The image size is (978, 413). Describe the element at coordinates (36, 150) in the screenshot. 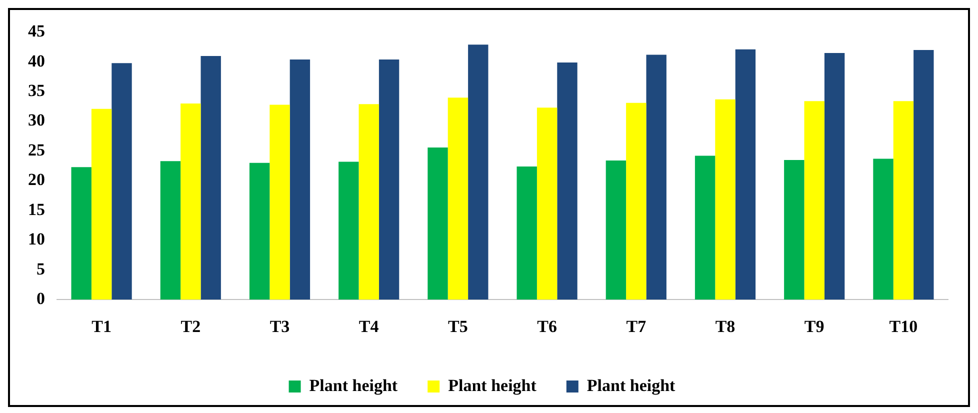

I see `y-tick-label: 25` at that location.